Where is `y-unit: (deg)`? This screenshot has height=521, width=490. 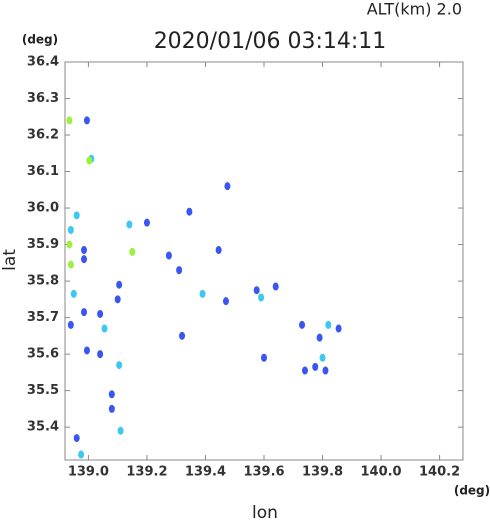 y-unit: (deg) is located at coordinates (40, 40).